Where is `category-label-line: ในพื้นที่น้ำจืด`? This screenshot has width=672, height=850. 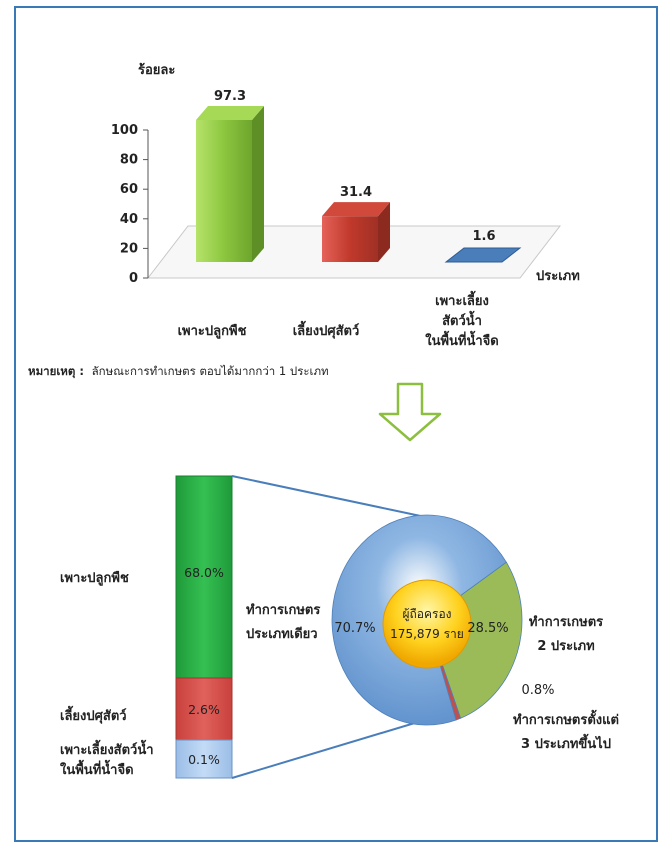
category-label-line: ในพื้นที่น้ำจืด is located at coordinates (462, 339).